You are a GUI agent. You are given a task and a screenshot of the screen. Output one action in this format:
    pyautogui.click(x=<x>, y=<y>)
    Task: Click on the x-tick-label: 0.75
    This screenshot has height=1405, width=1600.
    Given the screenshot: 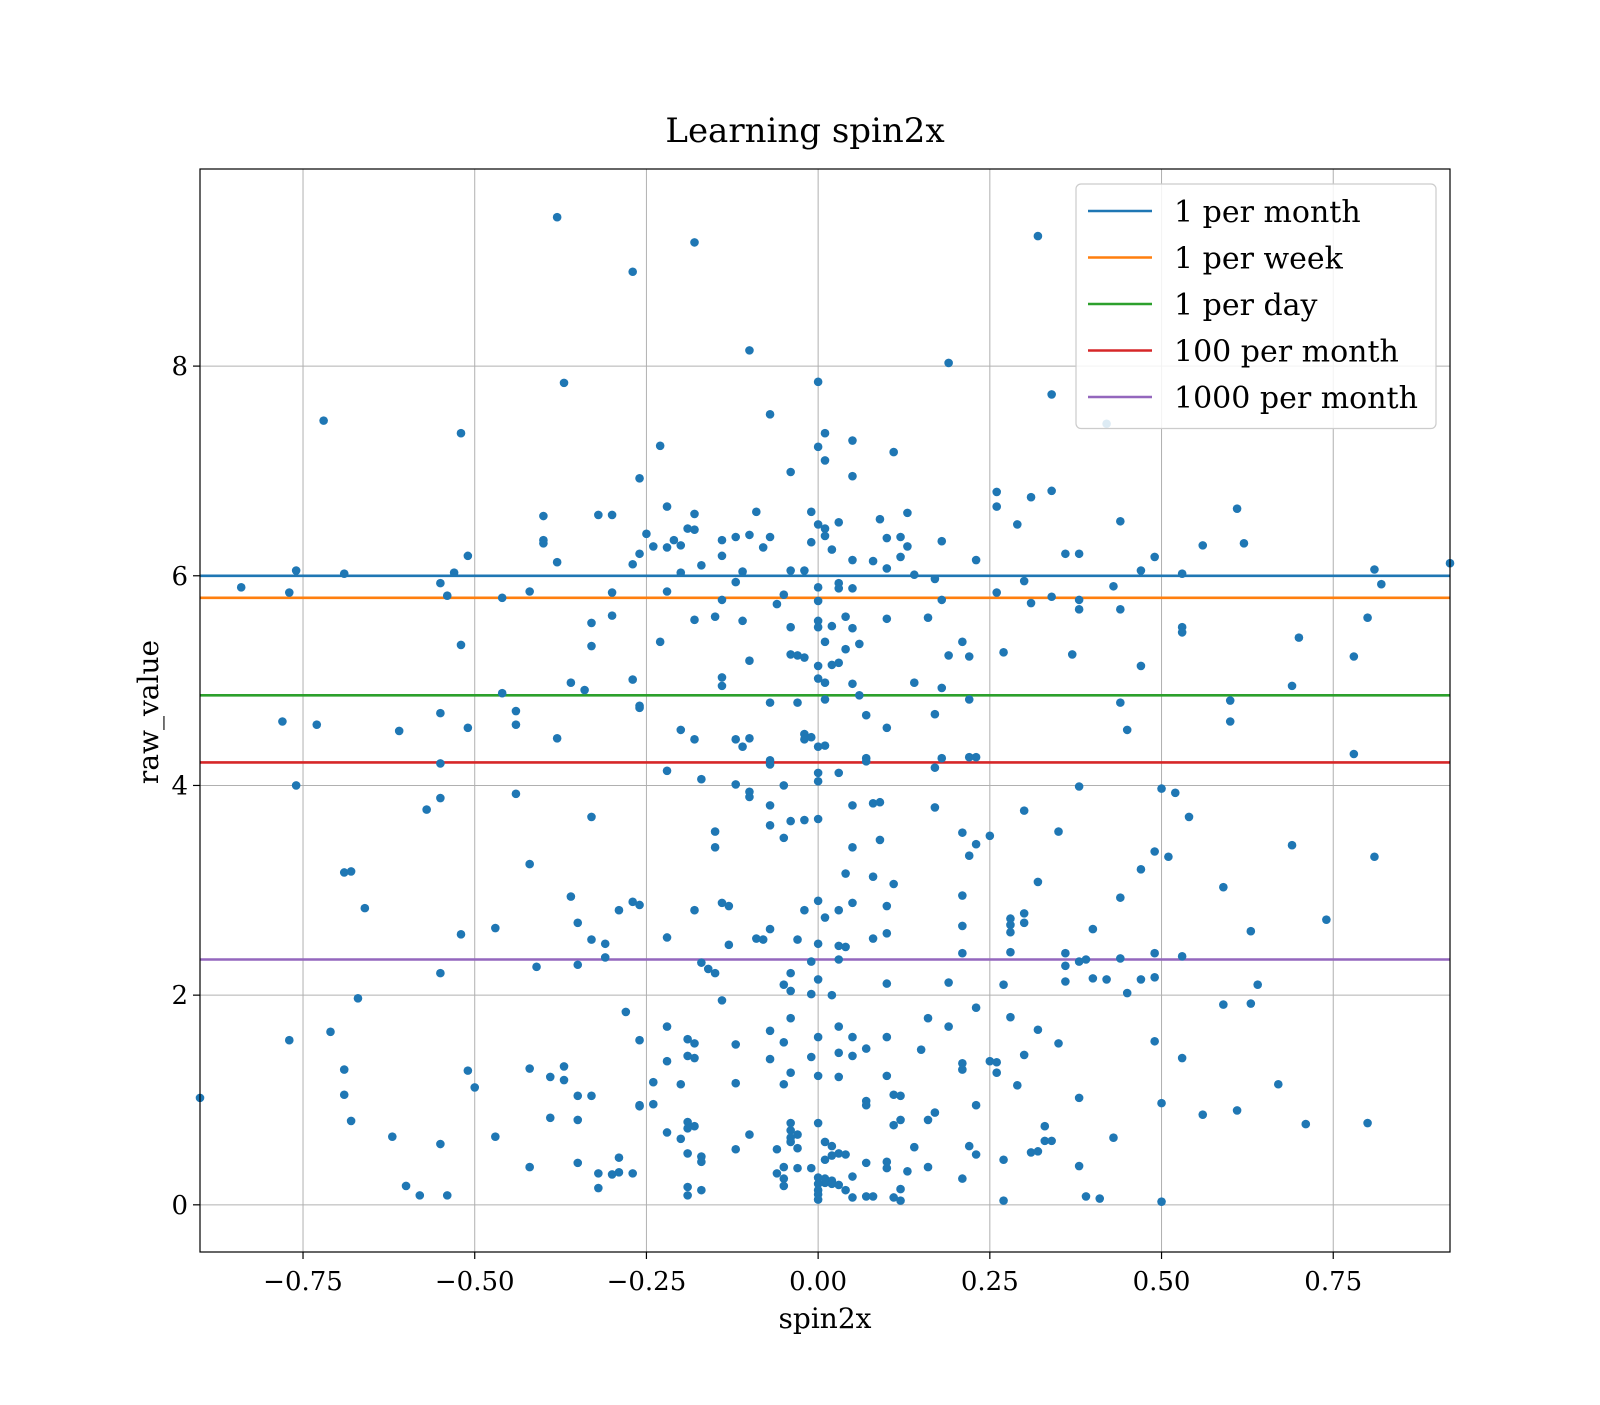 What is the action you would take?
    pyautogui.click(x=1333, y=1282)
    